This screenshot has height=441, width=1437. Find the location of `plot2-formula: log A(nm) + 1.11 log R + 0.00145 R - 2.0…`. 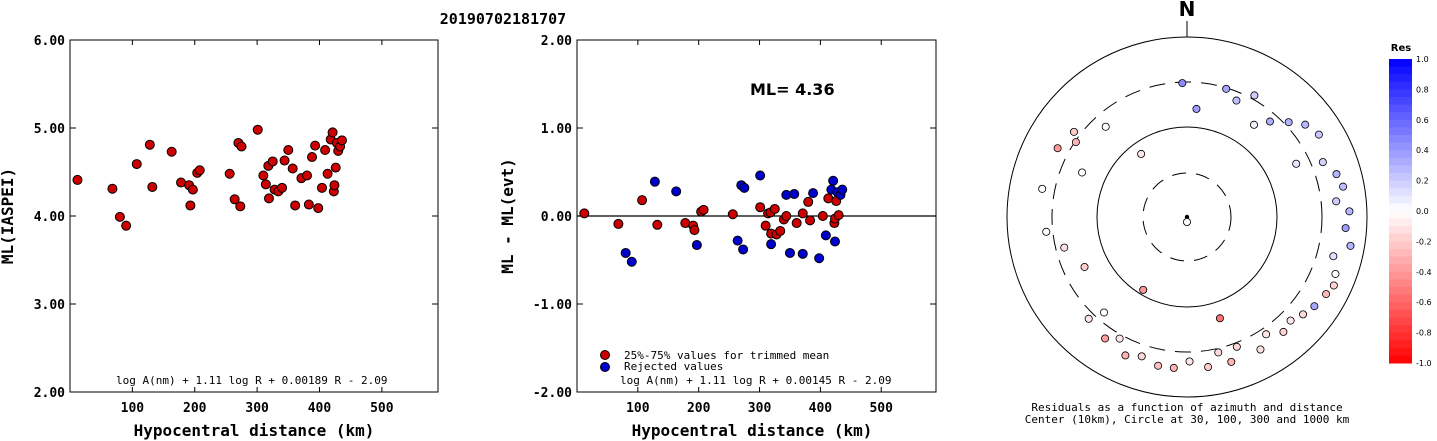

plot2-formula: log A(nm) + 1.11 log R + 0.00145 R - 2.0… is located at coordinates (756, 380).